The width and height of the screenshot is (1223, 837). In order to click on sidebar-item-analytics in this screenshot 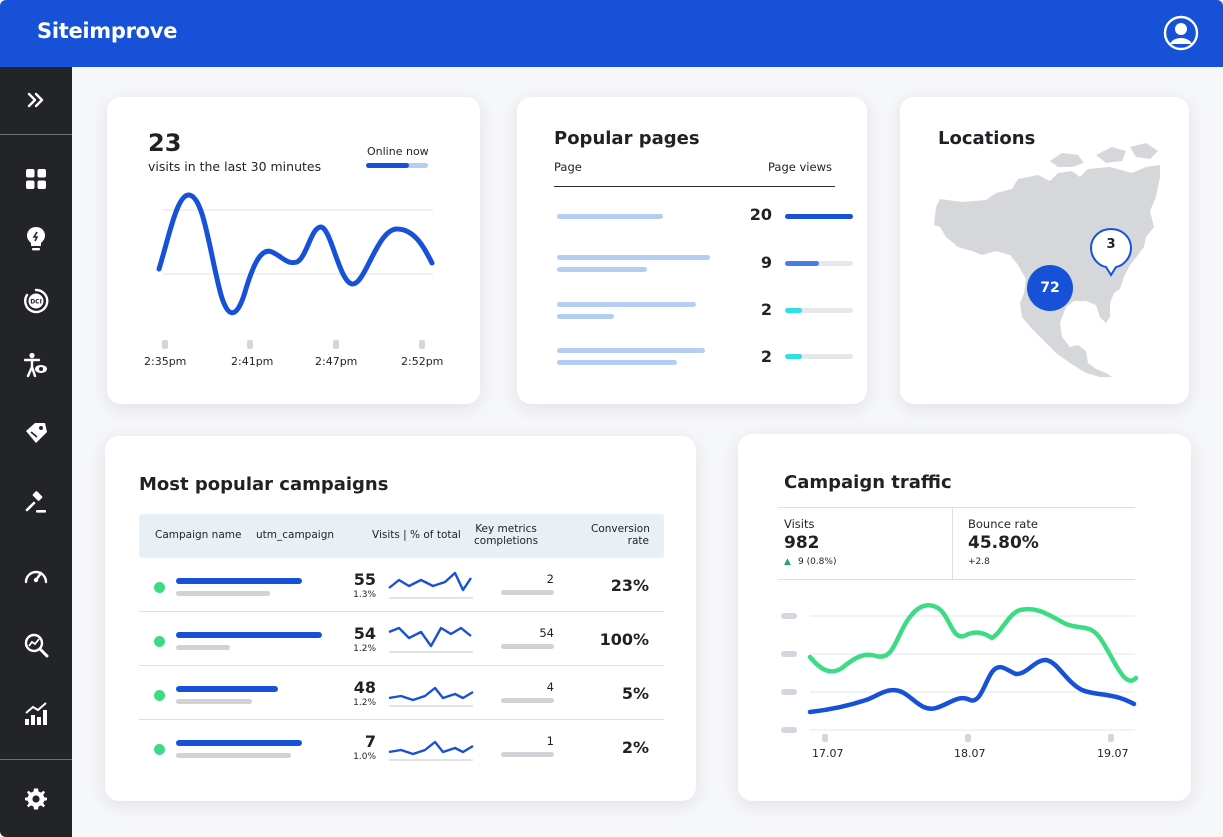, I will do `click(36, 714)`.